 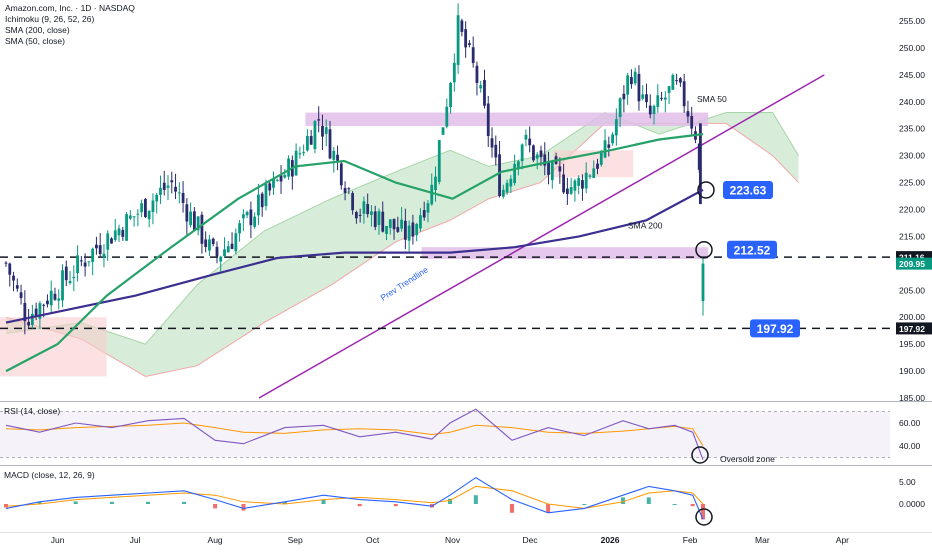 What do you see at coordinates (912, 156) in the screenshot?
I see `price-tick: 230.00` at bounding box center [912, 156].